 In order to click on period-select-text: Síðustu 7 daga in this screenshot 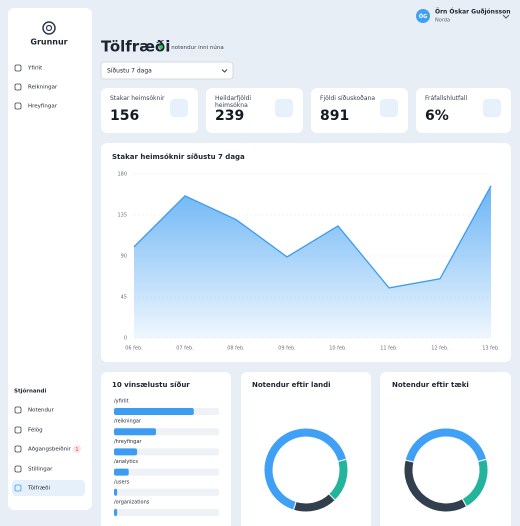, I will do `click(129, 71)`.